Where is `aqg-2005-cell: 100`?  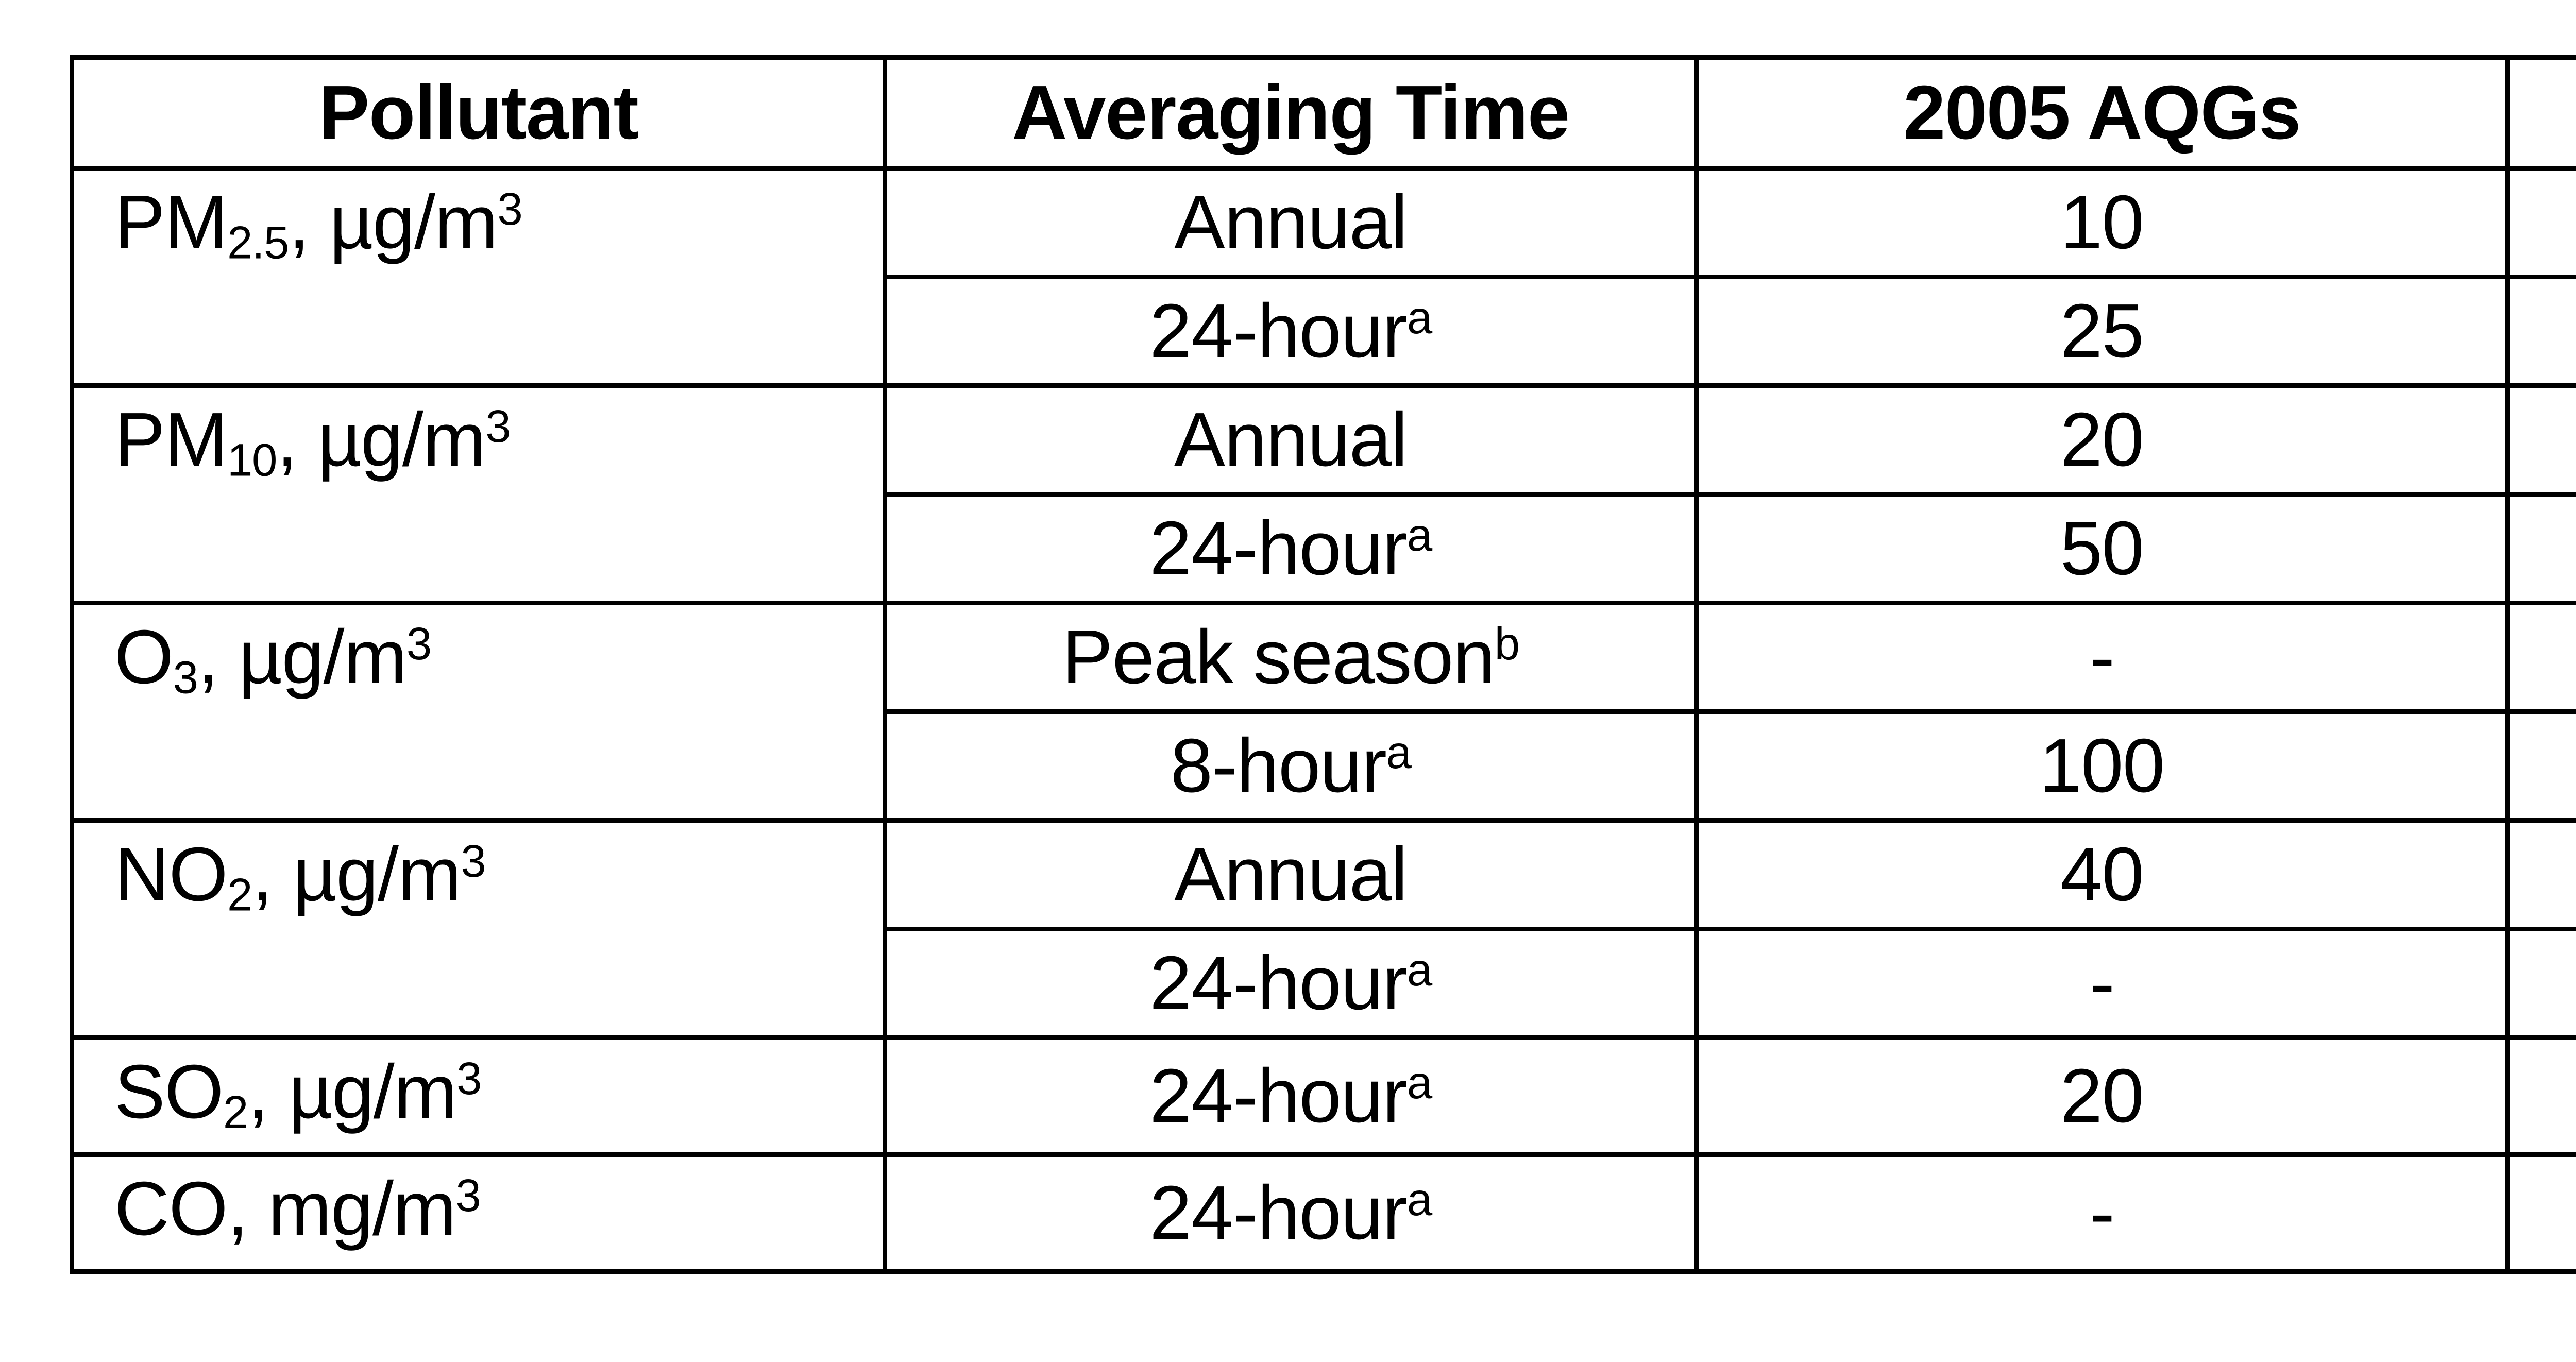 aqg-2005-cell: 100 is located at coordinates (2102, 766).